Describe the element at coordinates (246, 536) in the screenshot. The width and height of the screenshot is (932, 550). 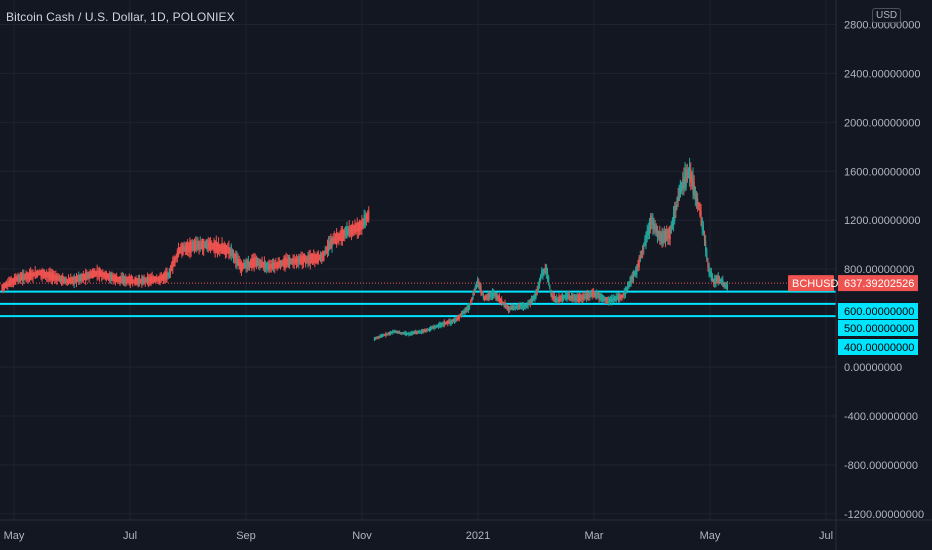
I see `x-tick-label: Sep` at that location.